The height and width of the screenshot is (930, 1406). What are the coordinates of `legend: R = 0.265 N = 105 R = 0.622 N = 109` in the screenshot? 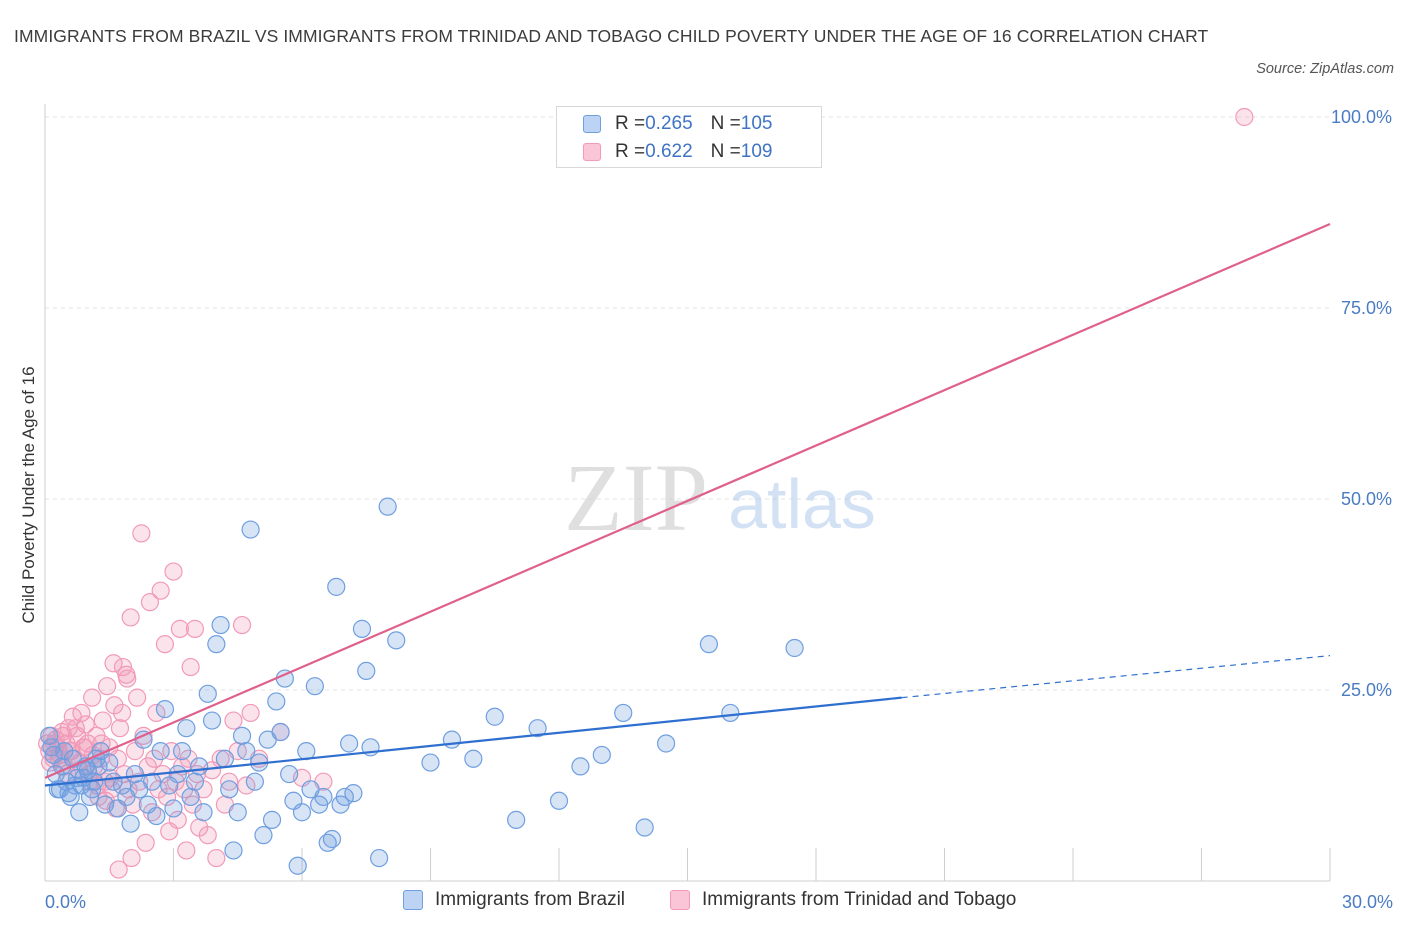 It's located at (689, 137).